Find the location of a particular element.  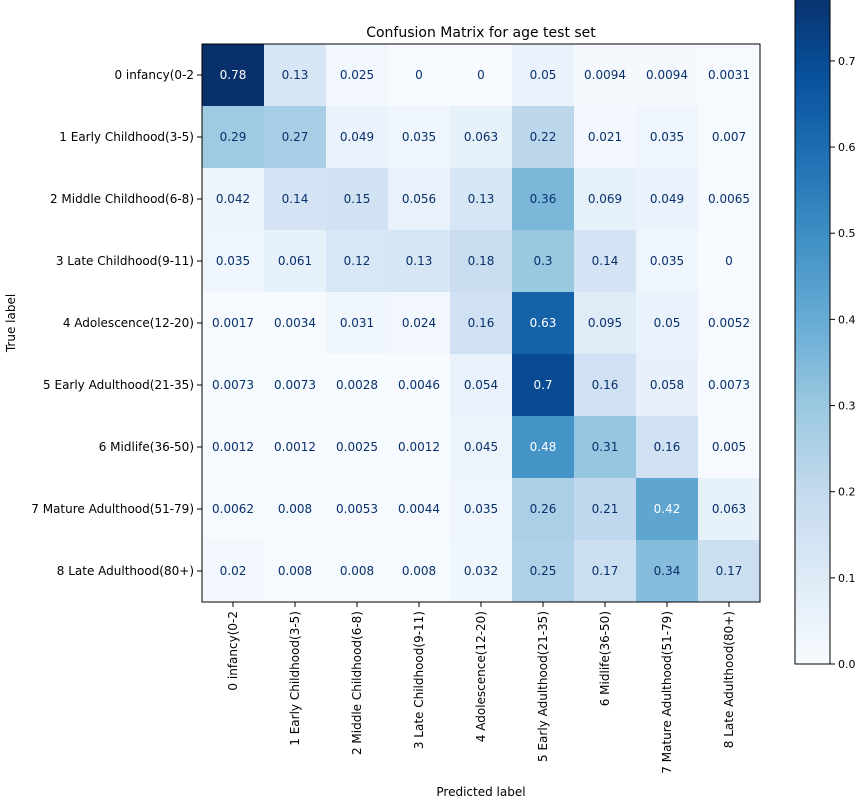

colorbar-ticks: 0.0 0.1 0.2 0.3 0.4 0.5 0.6 0.7 is located at coordinates (843, 363).